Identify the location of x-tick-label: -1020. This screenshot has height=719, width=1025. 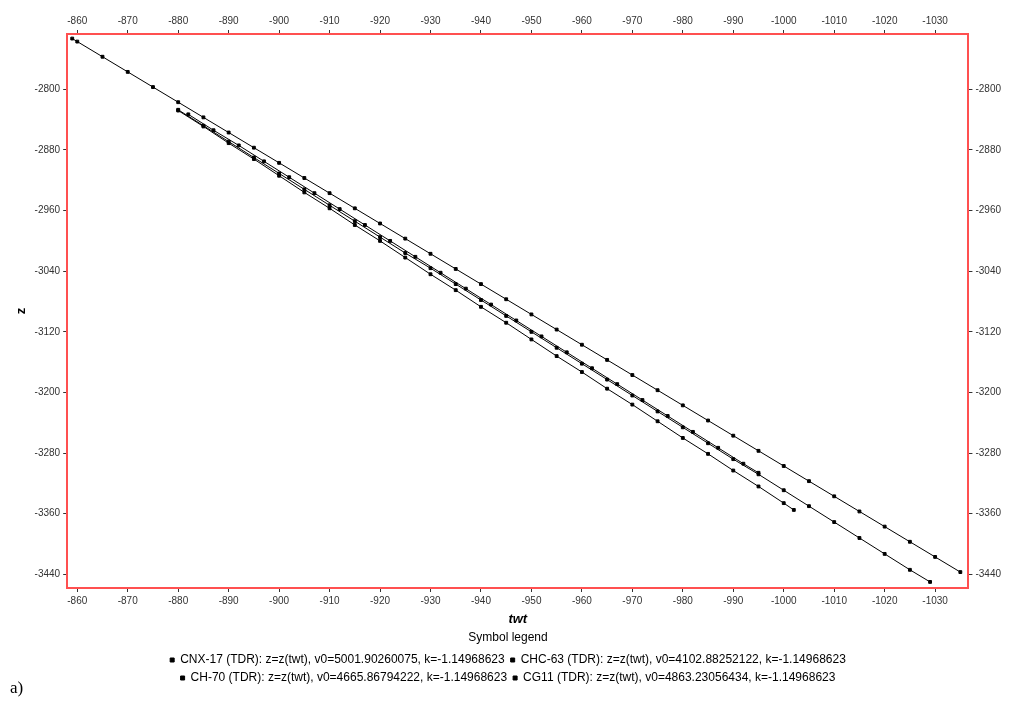
(884, 600).